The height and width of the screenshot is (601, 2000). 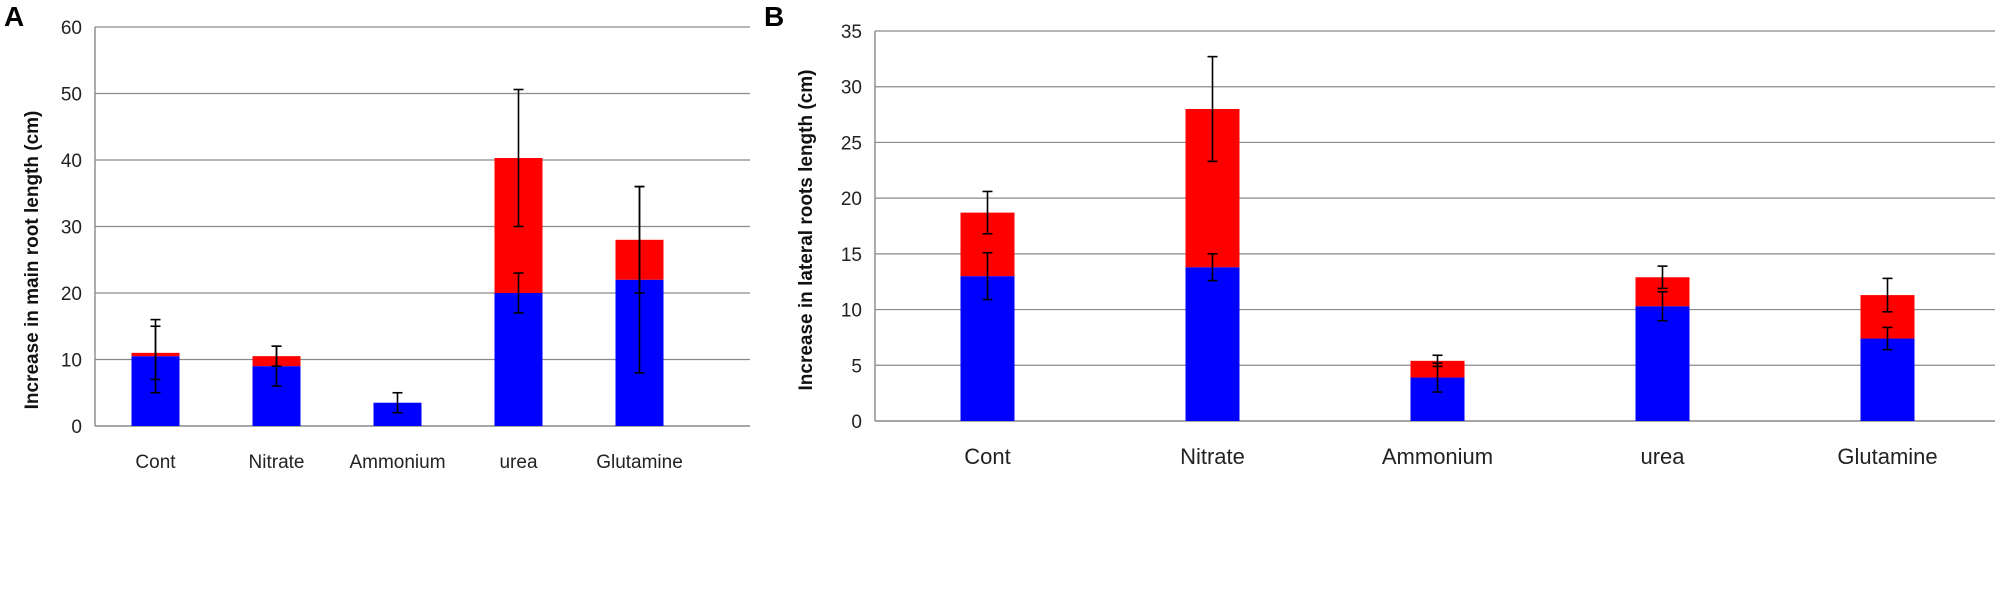 I want to click on panel-a-error-bars, so click(x=397, y=251).